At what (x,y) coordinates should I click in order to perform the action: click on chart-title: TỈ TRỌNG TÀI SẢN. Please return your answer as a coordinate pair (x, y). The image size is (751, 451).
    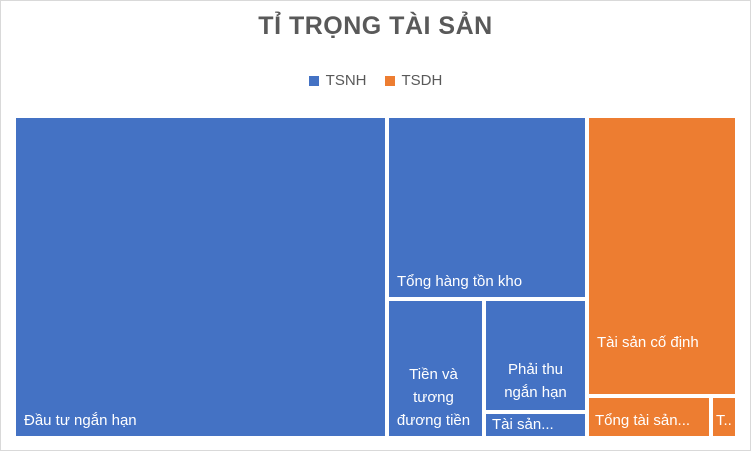
    Looking at the image, I should click on (375, 26).